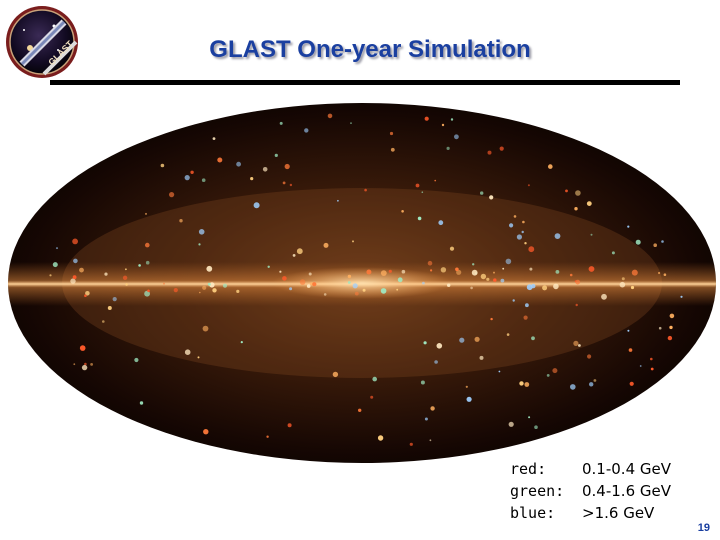 This screenshot has height=540, width=720. What do you see at coordinates (627, 491) in the screenshot?
I see `legend-value: 0.4-1.6 GeV` at bounding box center [627, 491].